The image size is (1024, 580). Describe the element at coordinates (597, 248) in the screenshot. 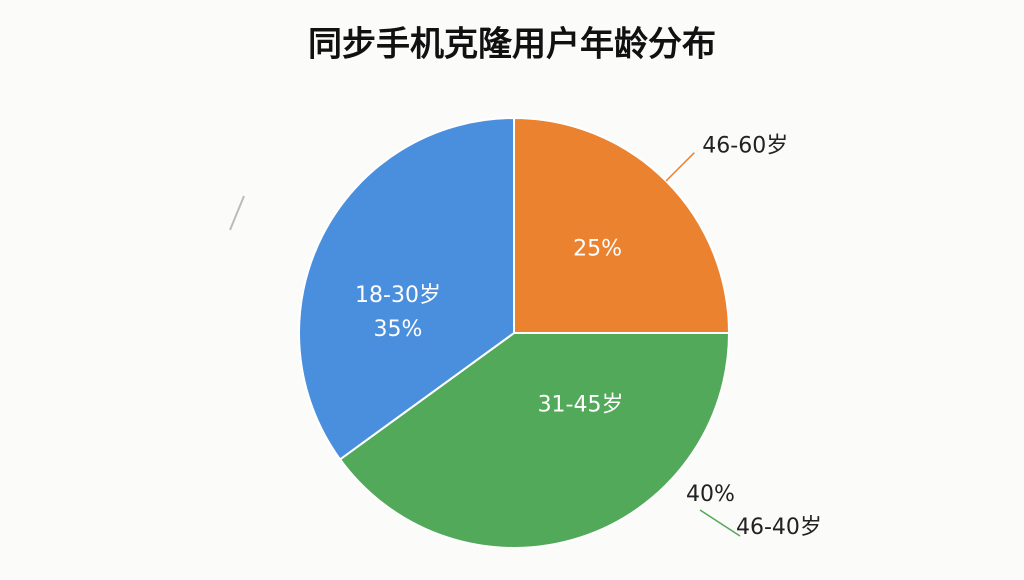

I see `value-label: 25%` at that location.